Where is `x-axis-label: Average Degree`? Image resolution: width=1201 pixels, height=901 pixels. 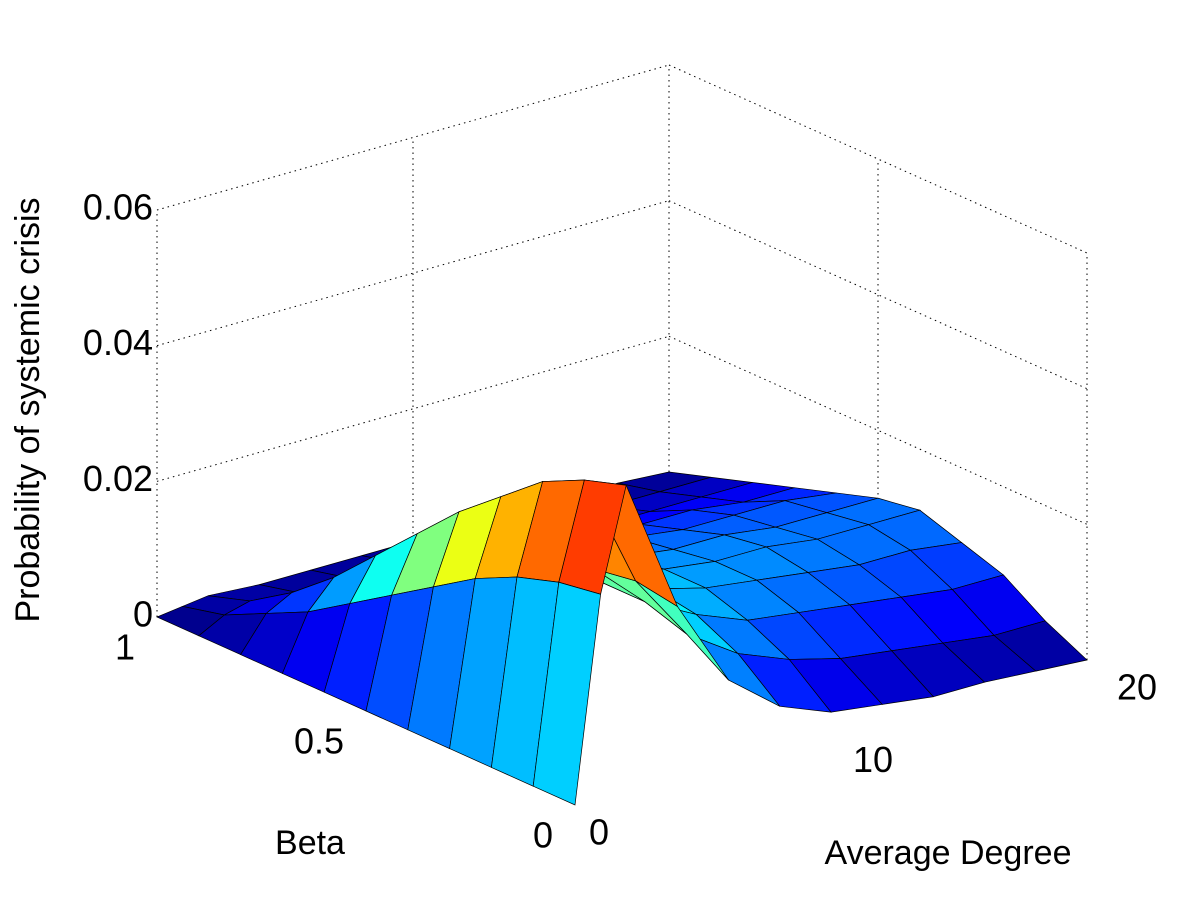
x-axis-label: Average Degree is located at coordinates (948, 853).